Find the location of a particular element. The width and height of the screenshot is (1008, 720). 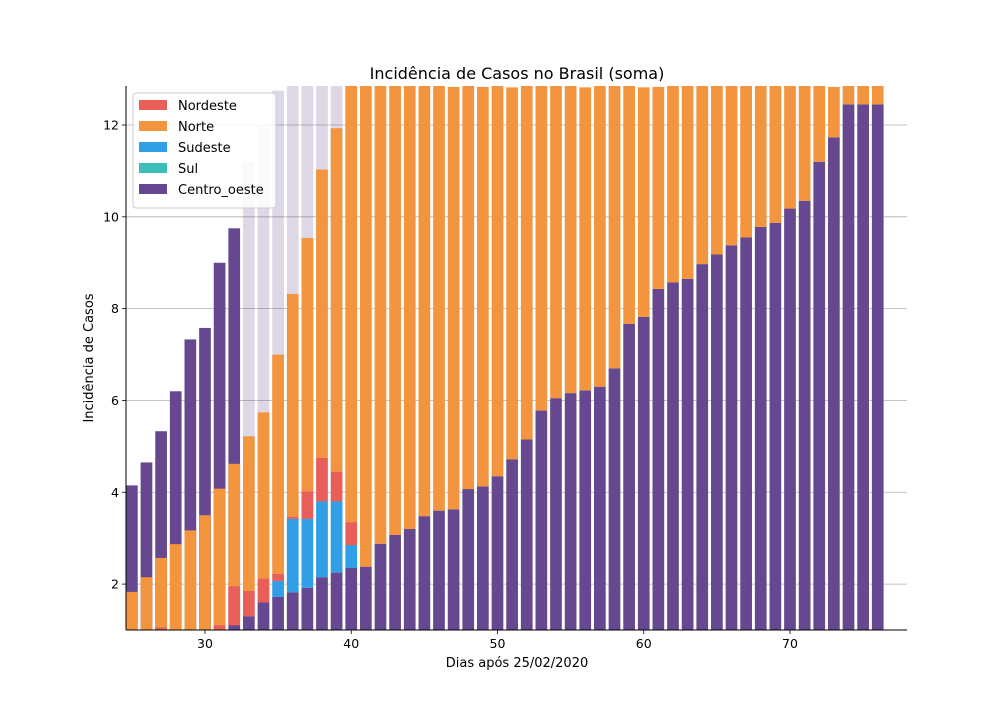

y-tick-label: 4 is located at coordinates (115, 492).